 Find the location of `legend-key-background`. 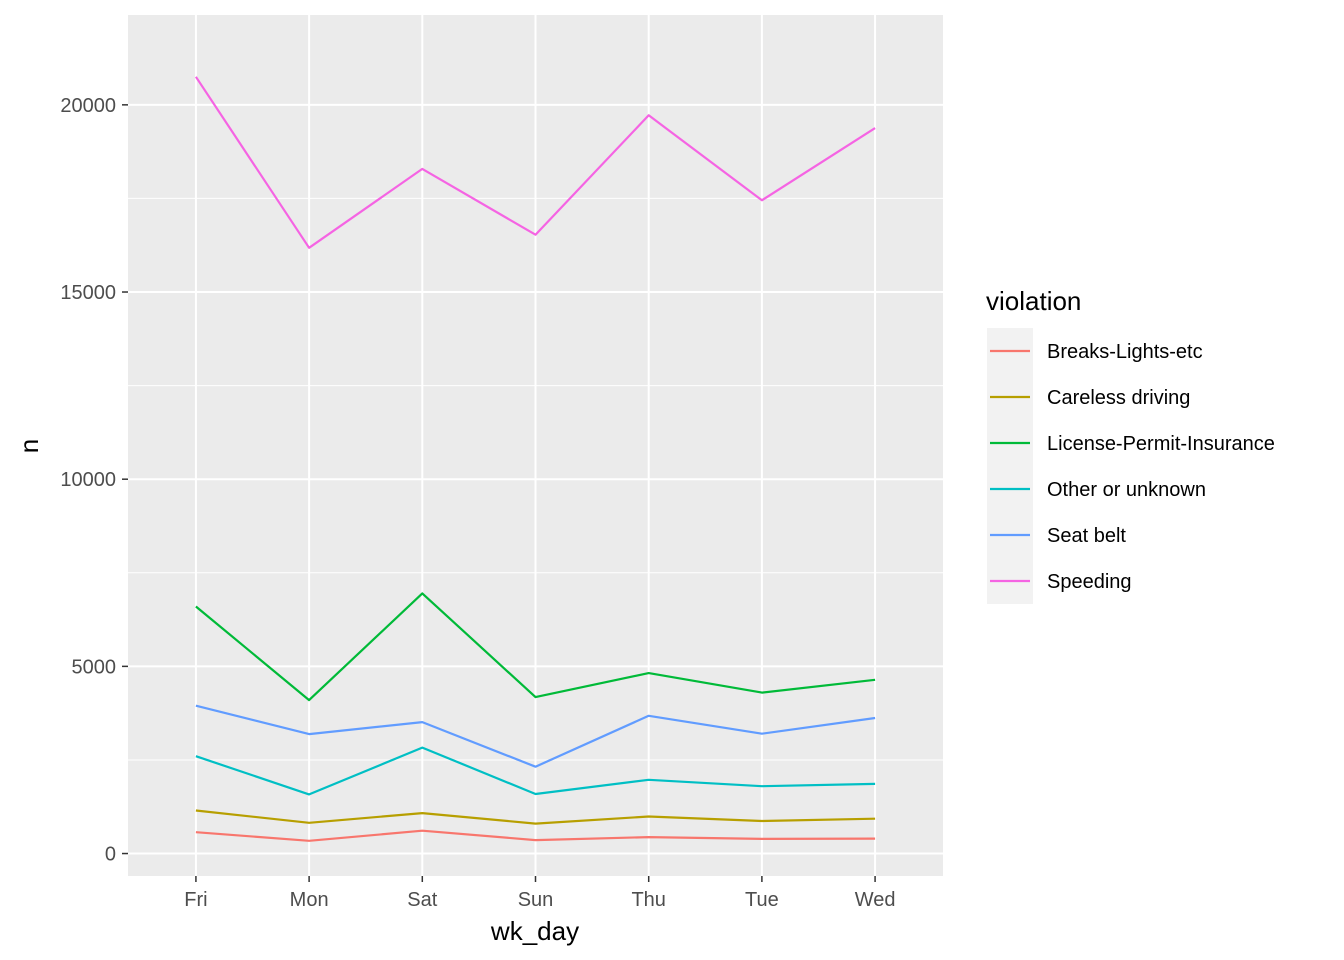

legend-key-background is located at coordinates (1010, 466).